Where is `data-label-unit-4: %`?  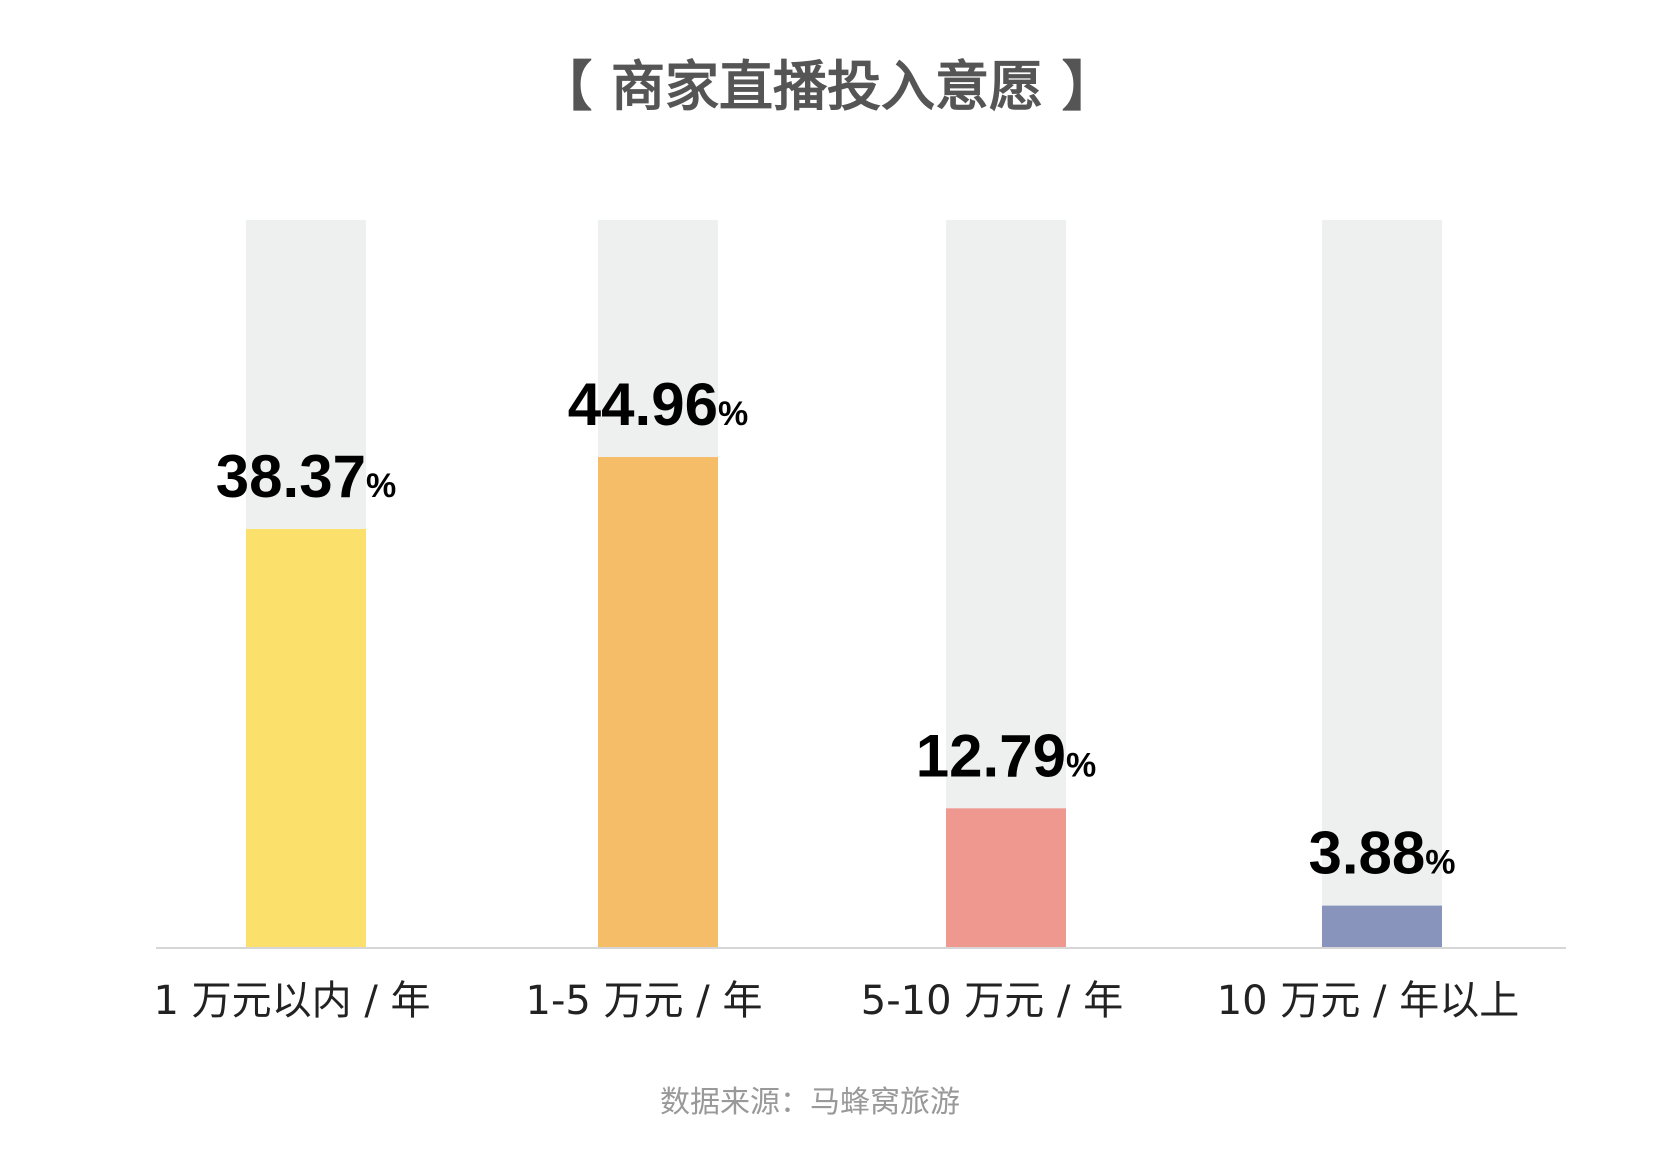
data-label-unit-4: % is located at coordinates (1440, 863).